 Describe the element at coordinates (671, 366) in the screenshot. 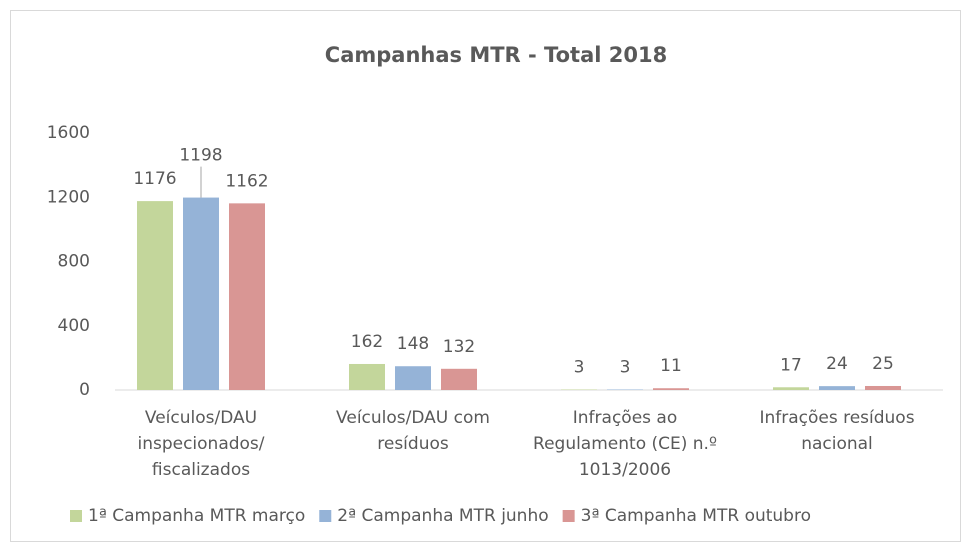

I see `data-label: 11` at that location.